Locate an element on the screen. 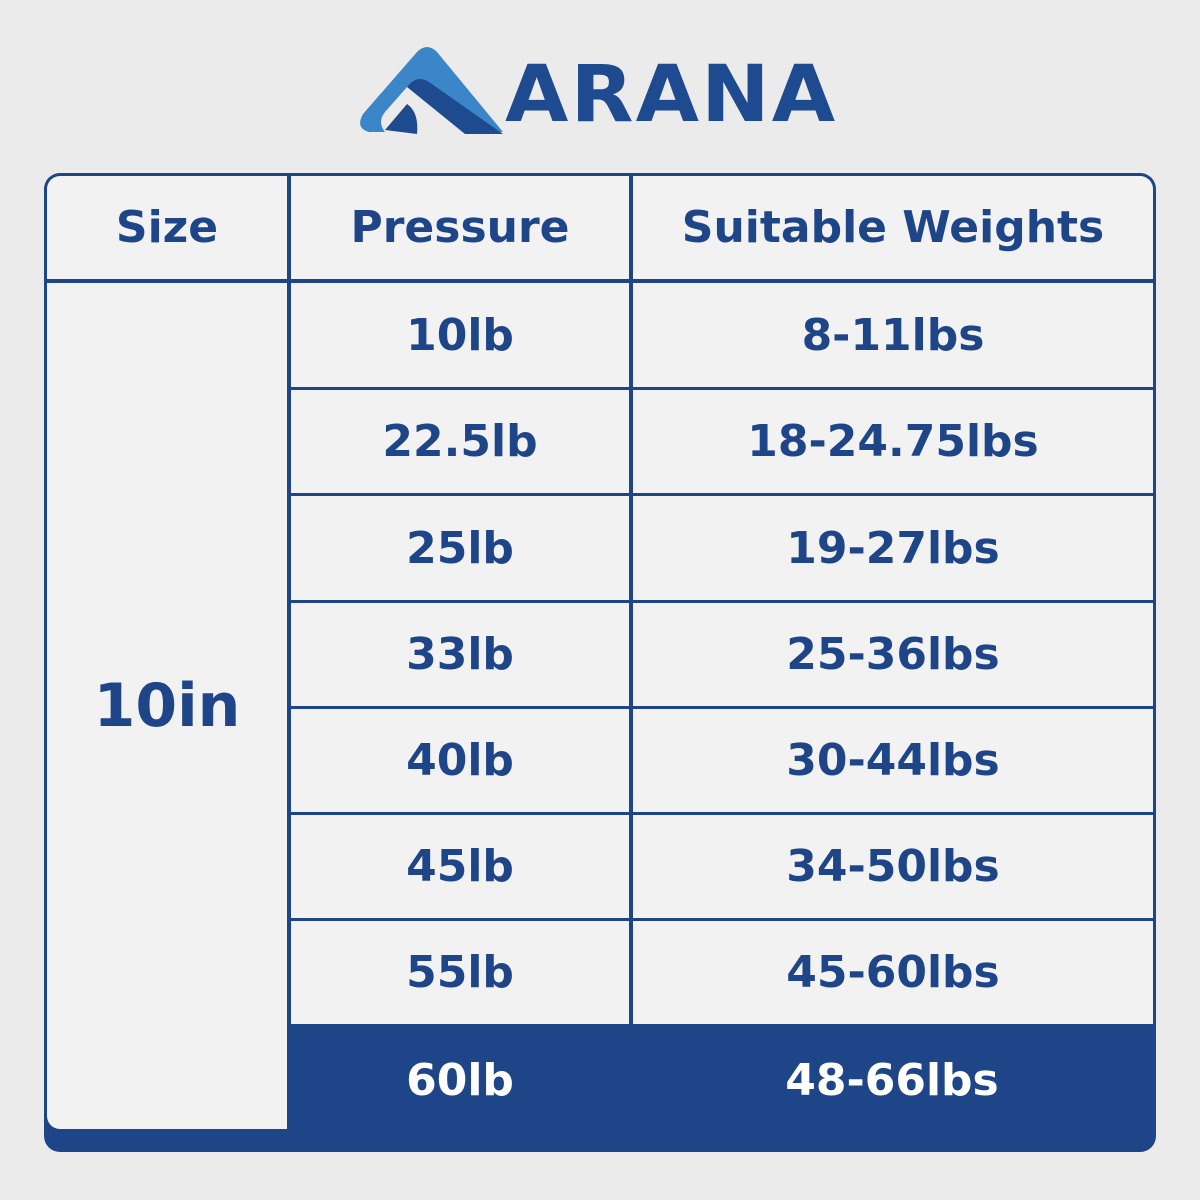 The height and width of the screenshot is (1200, 1200). brand-logo: ARANA is located at coordinates (600, 92).